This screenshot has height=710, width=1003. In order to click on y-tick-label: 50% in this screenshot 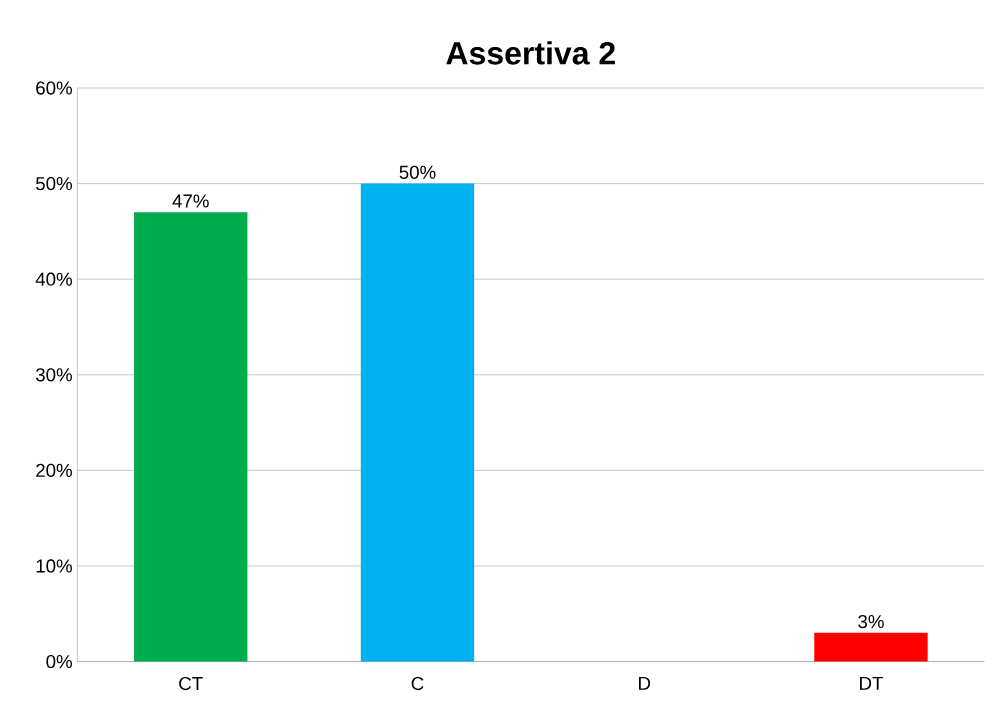, I will do `click(54, 184)`.